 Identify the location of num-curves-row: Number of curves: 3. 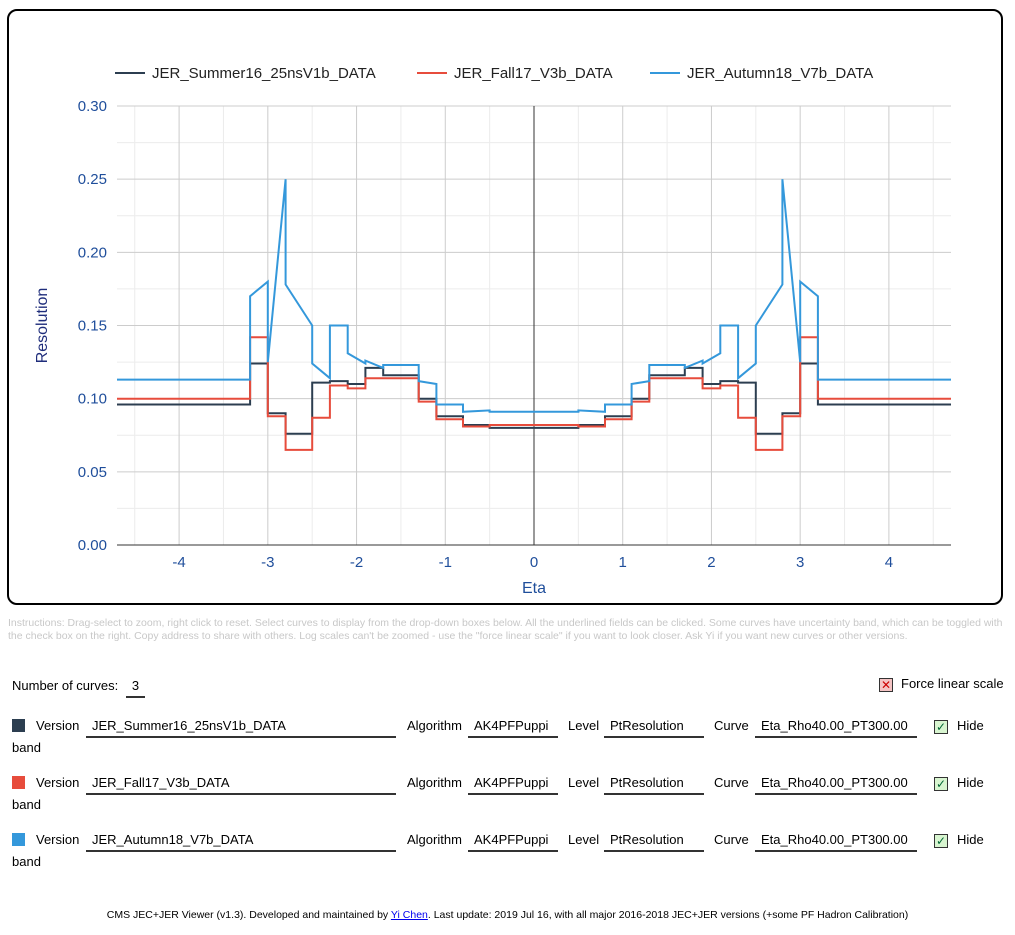
(79, 688).